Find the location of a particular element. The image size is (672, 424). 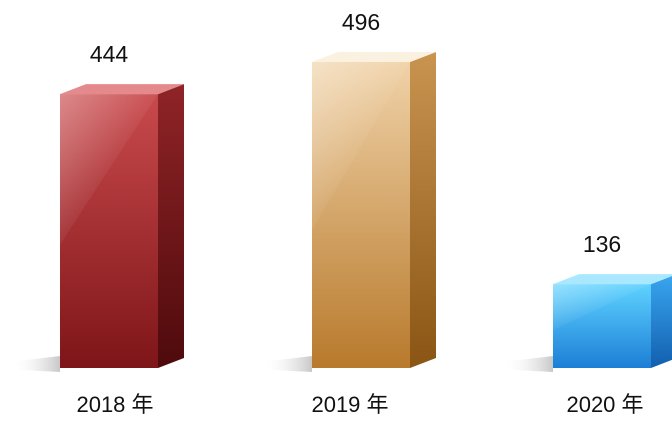

category-tick-label: 2018 年 is located at coordinates (114, 404).